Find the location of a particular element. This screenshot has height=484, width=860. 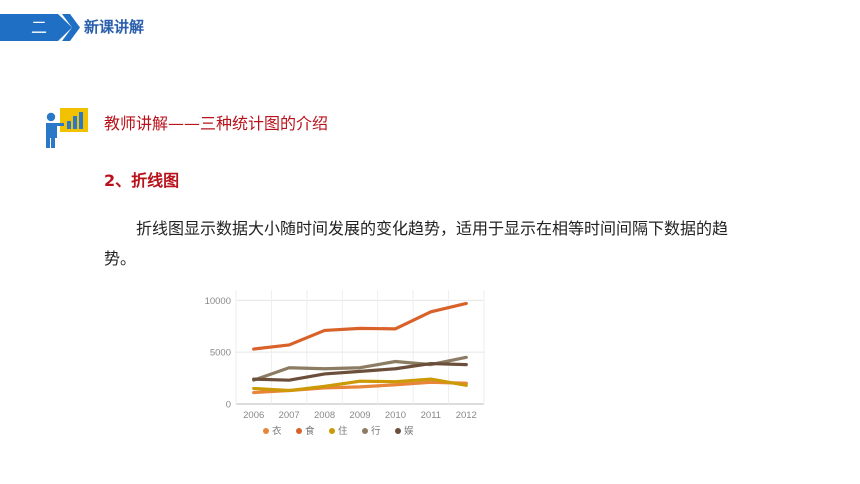

subheading: 教师讲解——三种统计图的介绍 is located at coordinates (216, 123).